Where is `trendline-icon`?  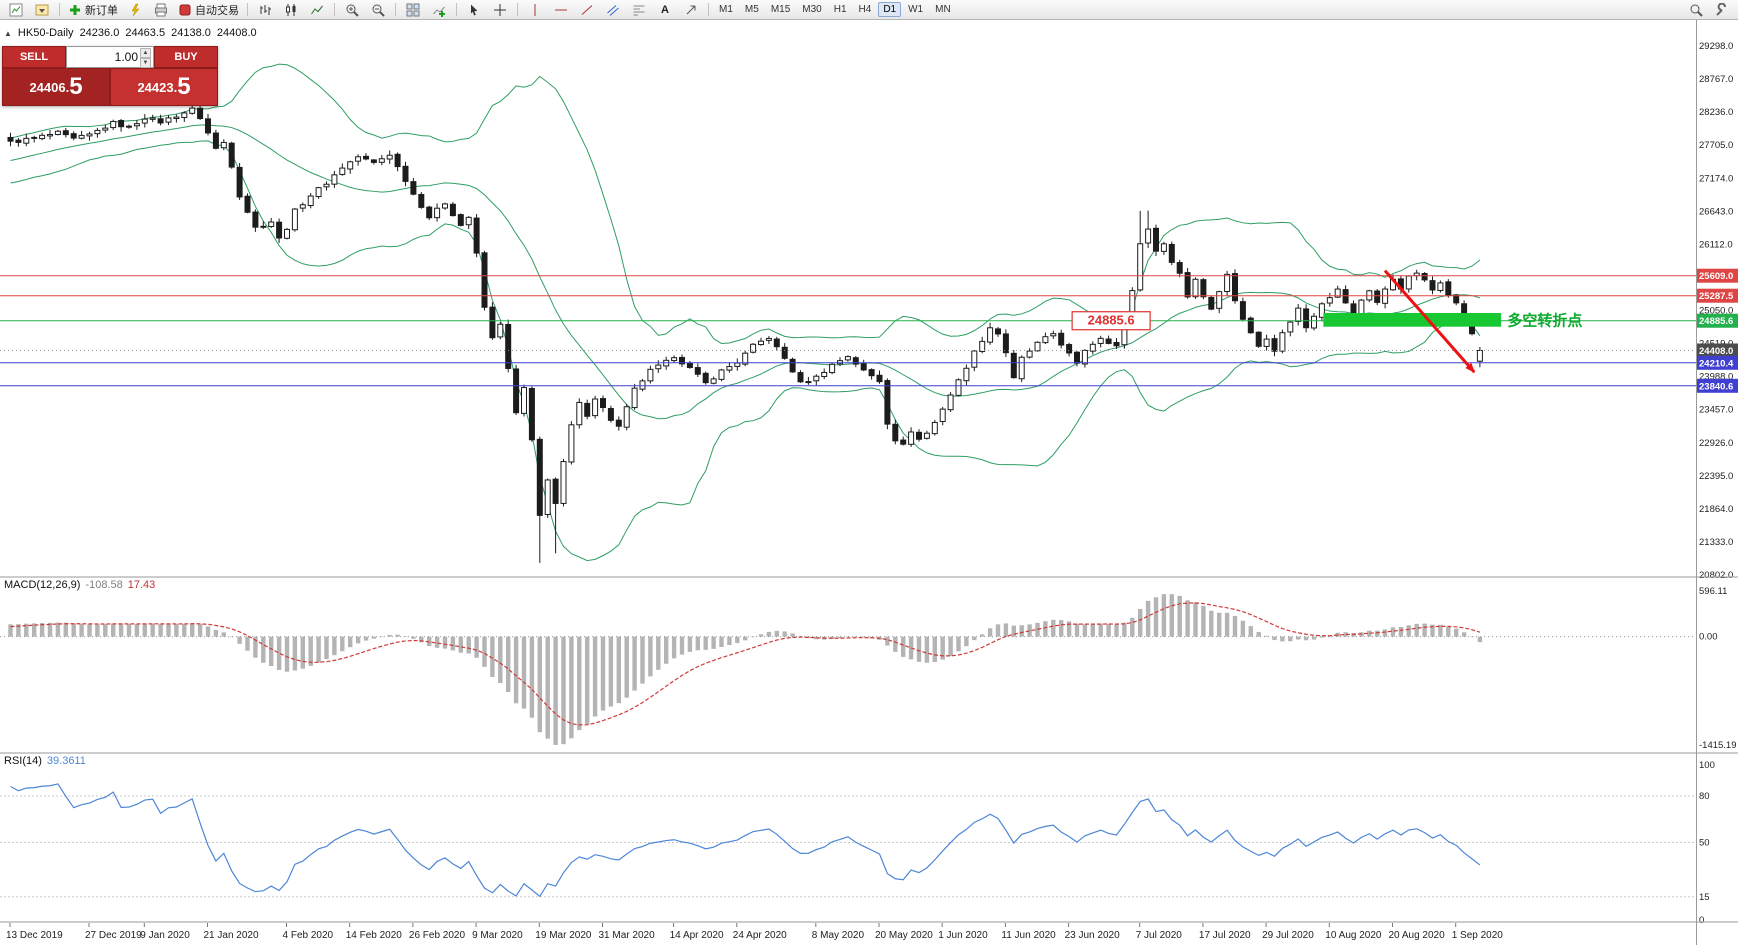 trendline-icon is located at coordinates (587, 9).